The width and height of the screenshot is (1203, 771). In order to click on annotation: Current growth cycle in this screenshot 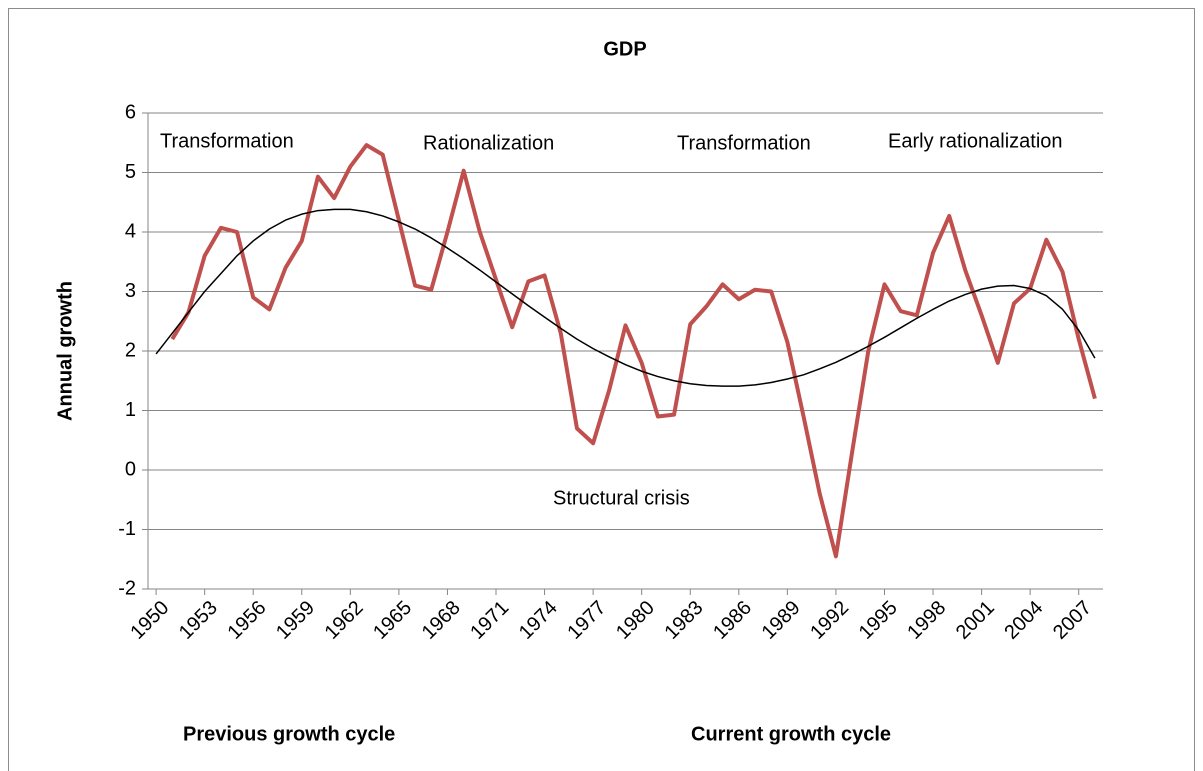, I will do `click(791, 734)`.